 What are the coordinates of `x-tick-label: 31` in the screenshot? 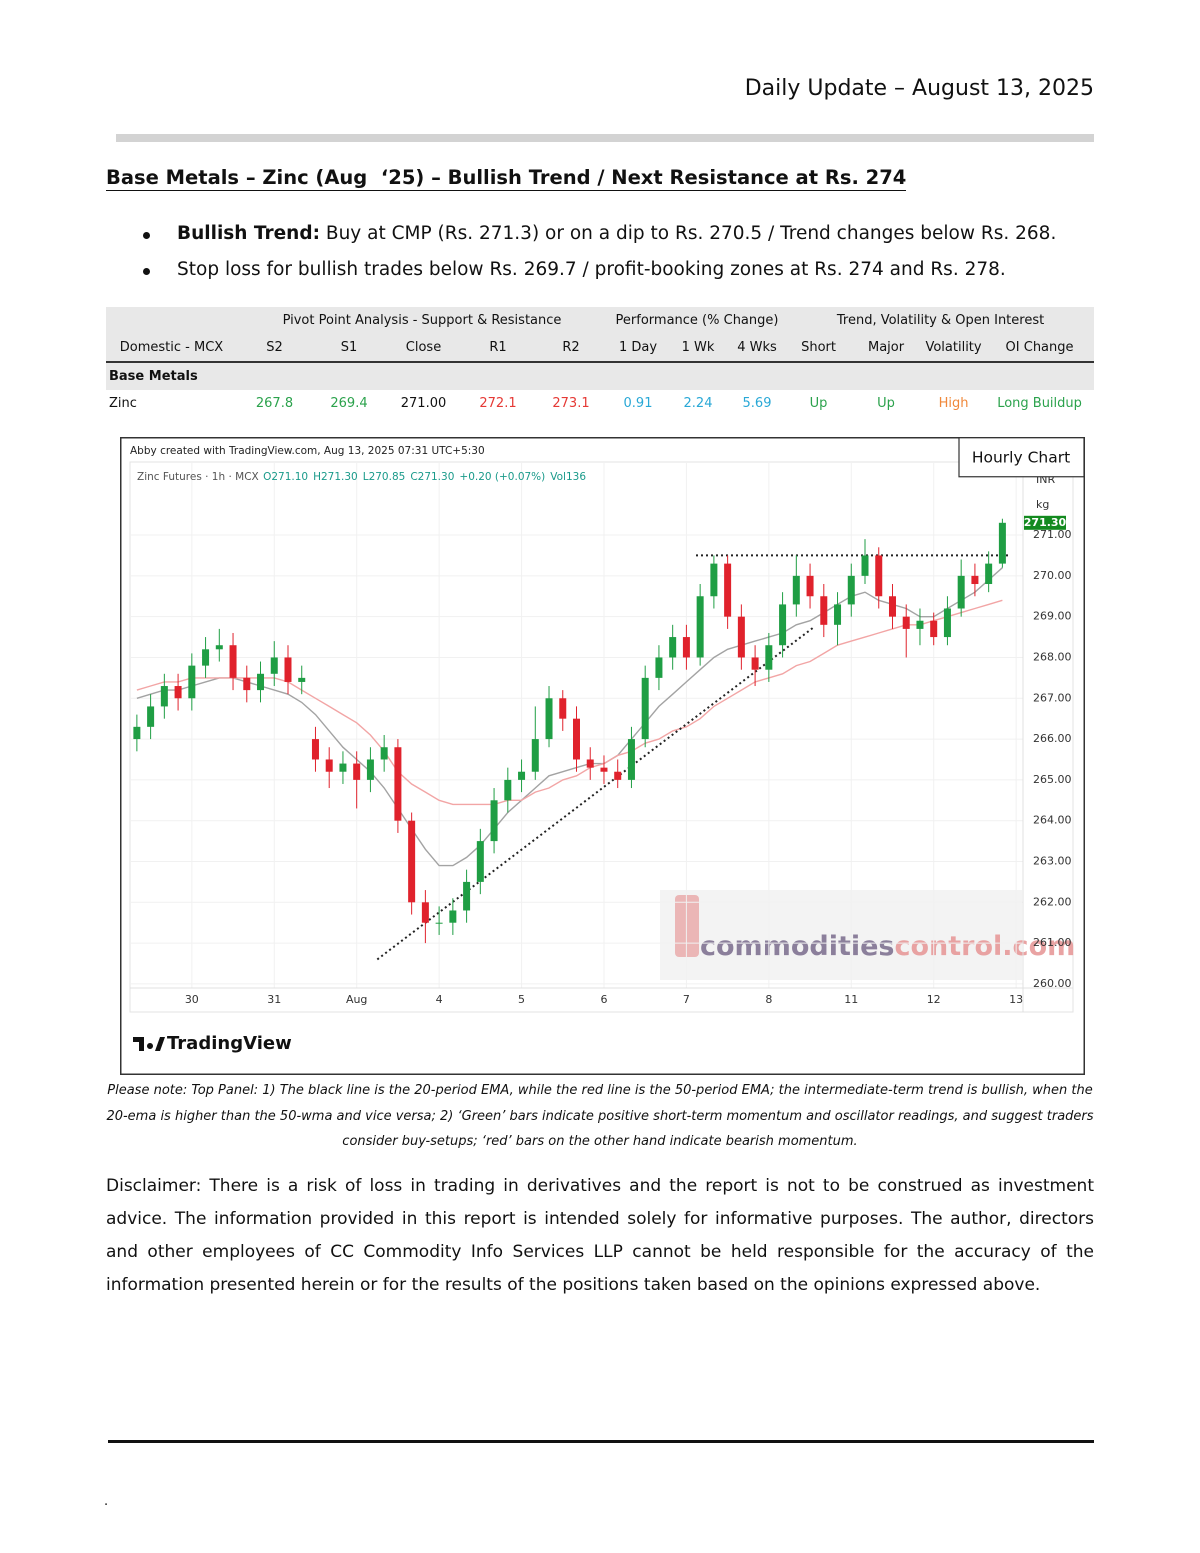 It's located at (274, 999).